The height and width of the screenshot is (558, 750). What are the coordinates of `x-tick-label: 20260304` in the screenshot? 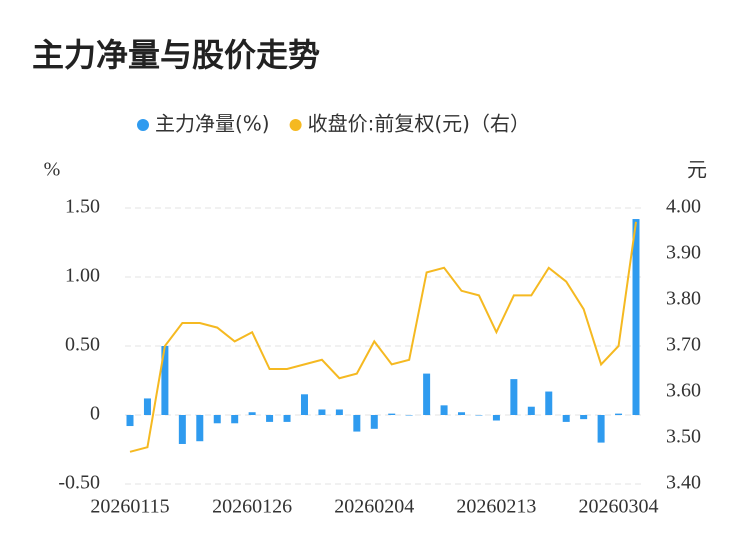 It's located at (619, 507).